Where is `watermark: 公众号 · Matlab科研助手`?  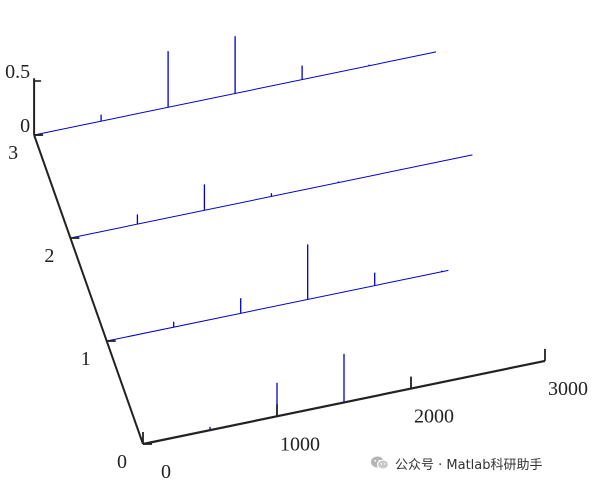
watermark: 公众号 · Matlab科研助手 is located at coordinates (456, 463).